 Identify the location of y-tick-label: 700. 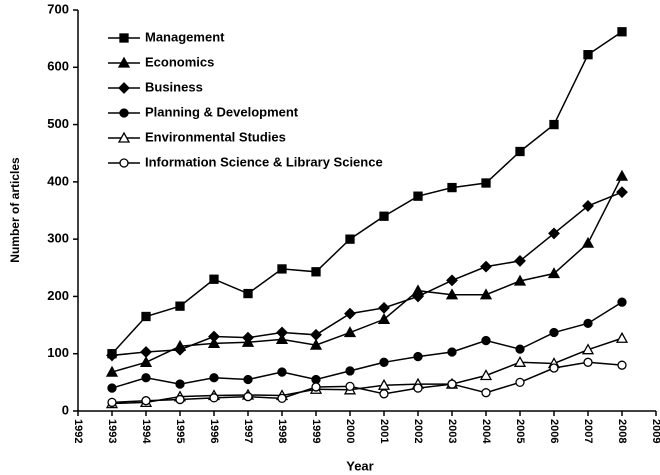
(58, 8).